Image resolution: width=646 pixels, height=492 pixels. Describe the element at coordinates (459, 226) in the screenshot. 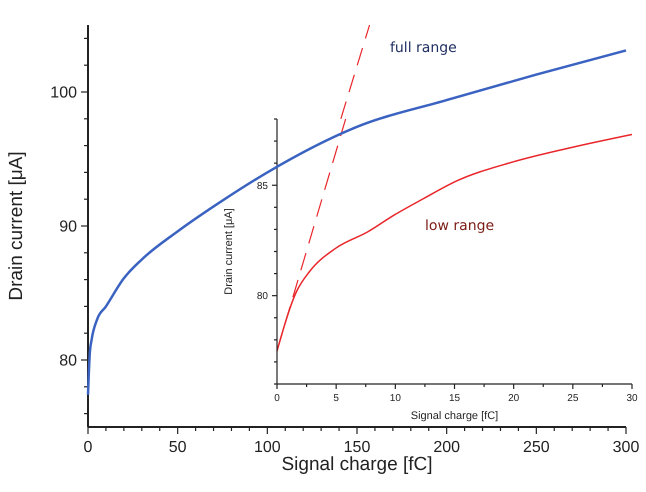

I see `annotation: low range` at that location.